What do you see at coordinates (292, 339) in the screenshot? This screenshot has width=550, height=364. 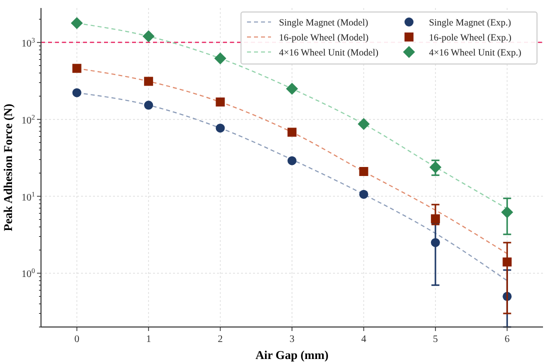 I see `x-tick-label: 3` at bounding box center [292, 339].